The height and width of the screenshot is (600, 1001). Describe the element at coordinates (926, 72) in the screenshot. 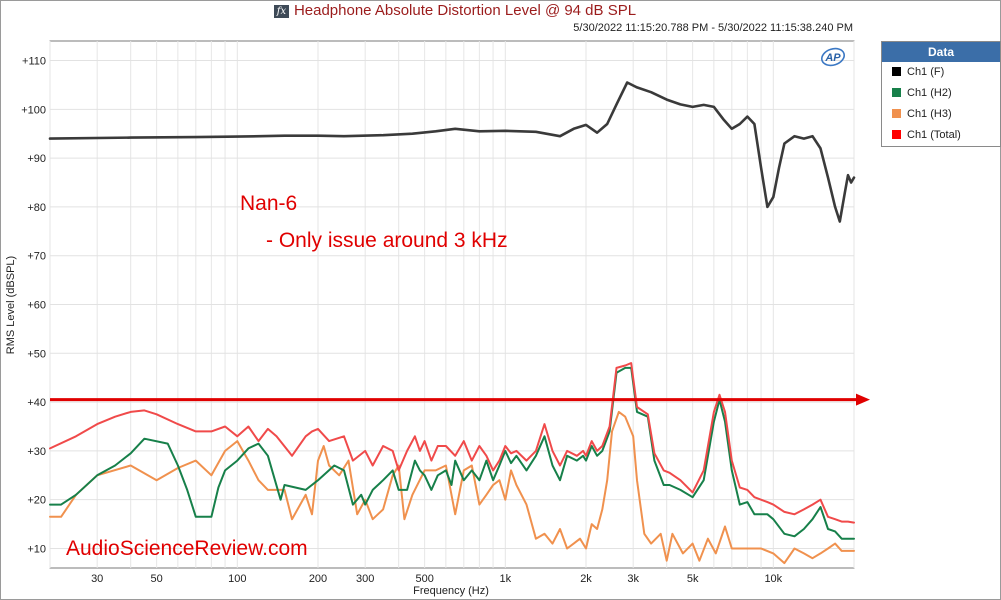

I see `legend-label: Ch1 (F)` at that location.